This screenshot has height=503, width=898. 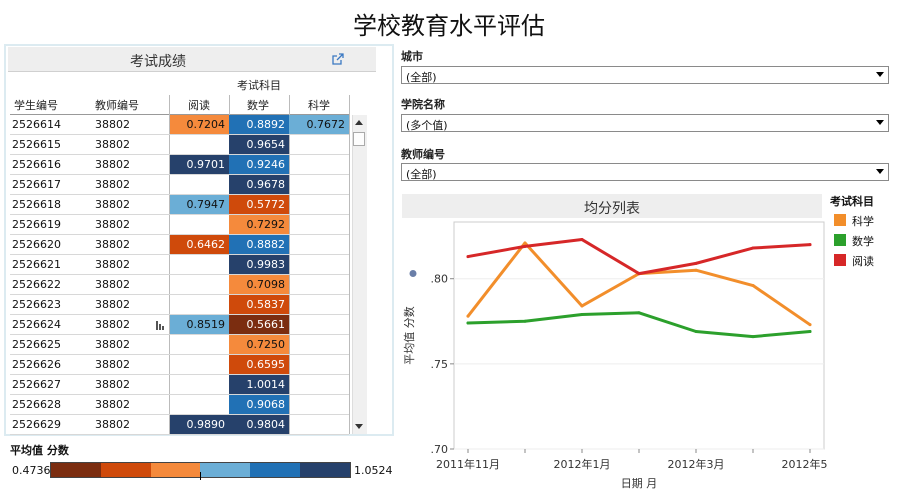 What do you see at coordinates (179, 325) in the screenshot?
I see `table-row: 2526624 38802 0.8519 0.5661` at bounding box center [179, 325].